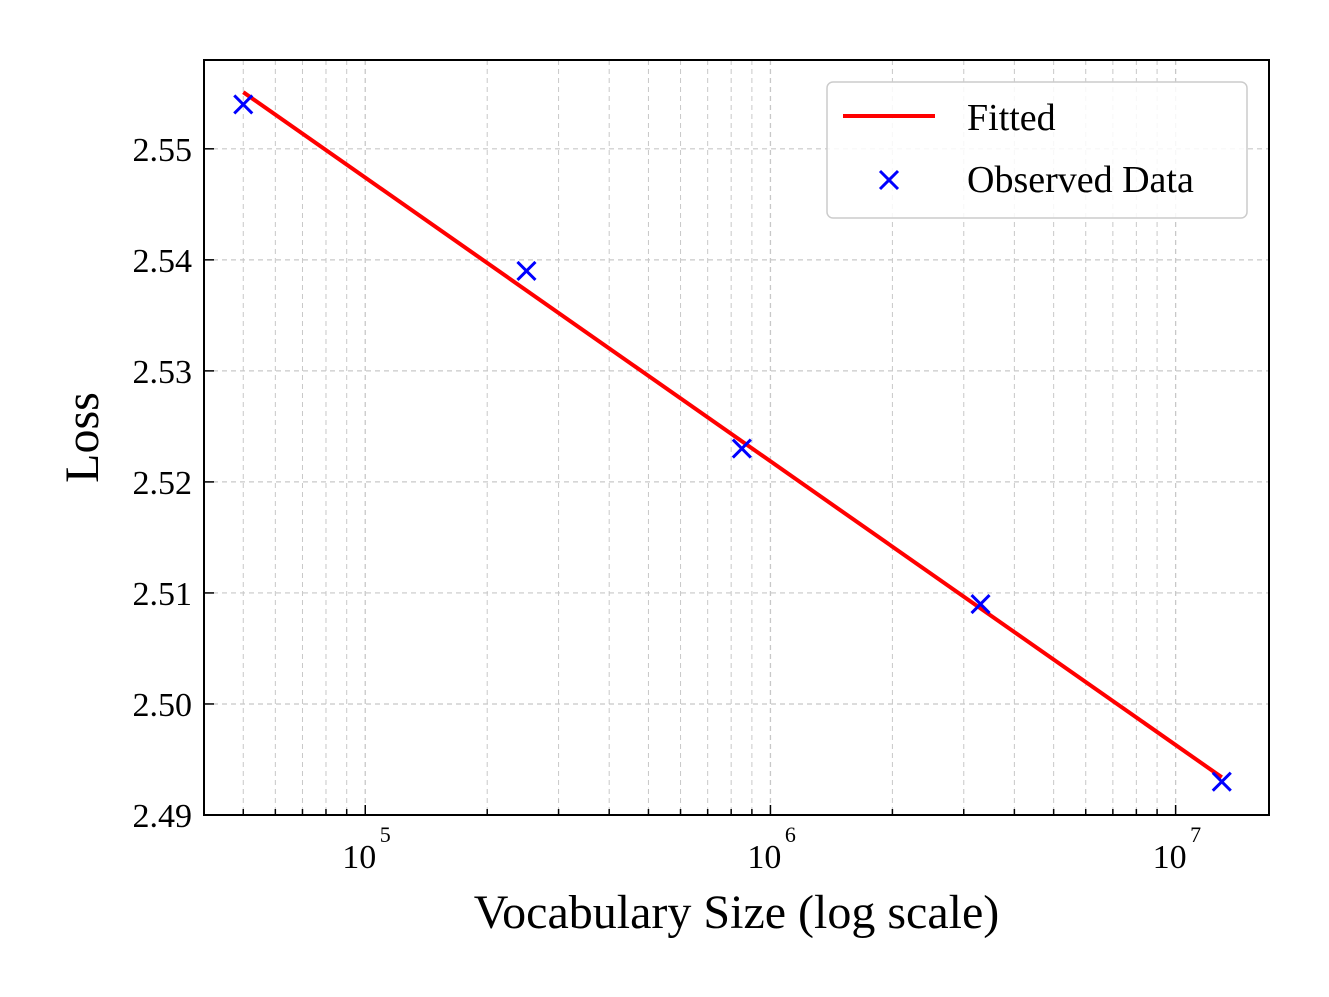  What do you see at coordinates (163, 816) in the screenshot?
I see `y-tick-label: 2.49` at bounding box center [163, 816].